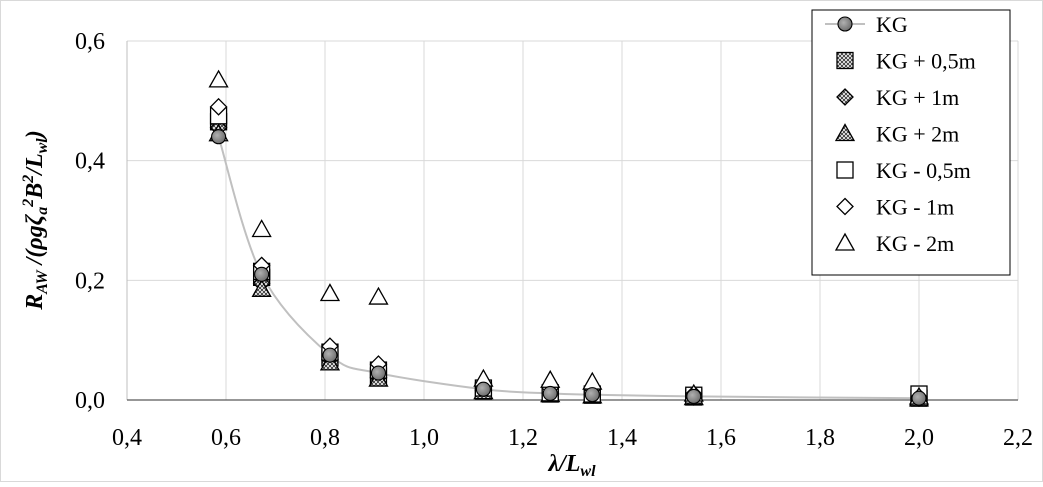  Describe the element at coordinates (523, 438) in the screenshot. I see `x-tick-label: 1,2` at that location.